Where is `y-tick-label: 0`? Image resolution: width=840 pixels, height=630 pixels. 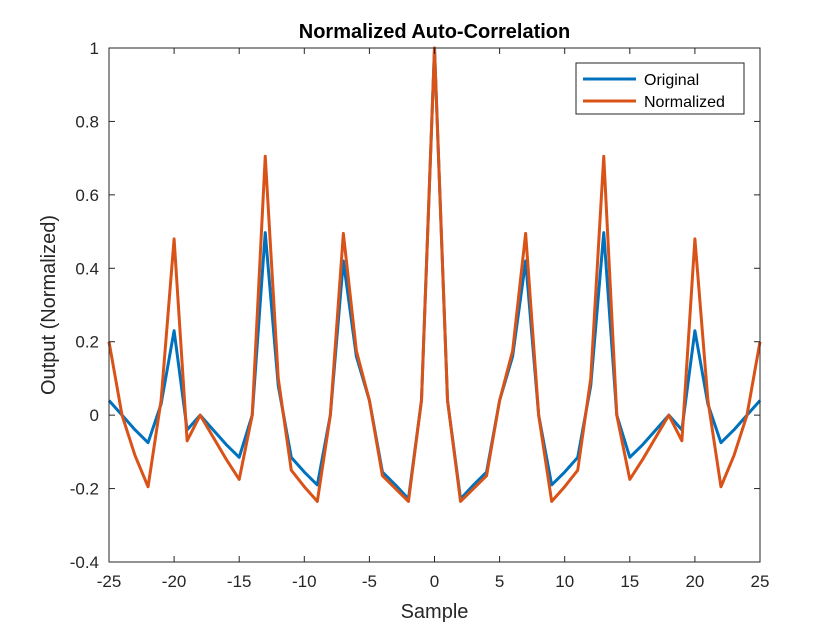 y-tick-label: 0 is located at coordinates (94, 415).